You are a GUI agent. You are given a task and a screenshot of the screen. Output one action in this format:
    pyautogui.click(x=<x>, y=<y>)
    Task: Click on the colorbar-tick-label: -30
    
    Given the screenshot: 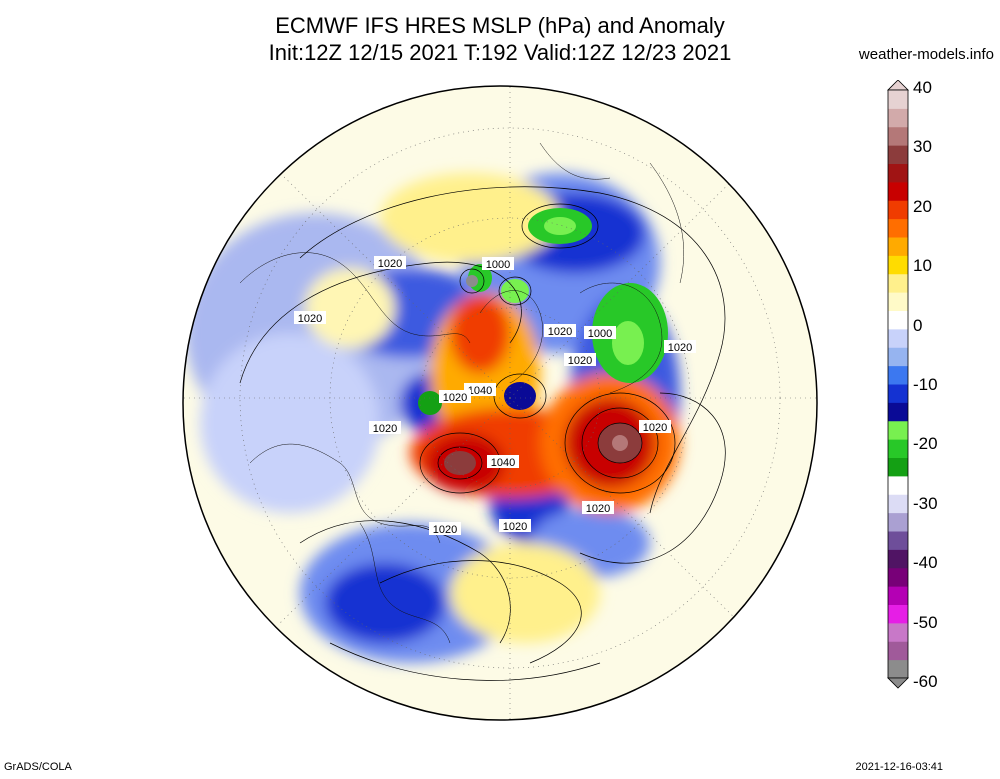 What is the action you would take?
    pyautogui.click(x=925, y=503)
    